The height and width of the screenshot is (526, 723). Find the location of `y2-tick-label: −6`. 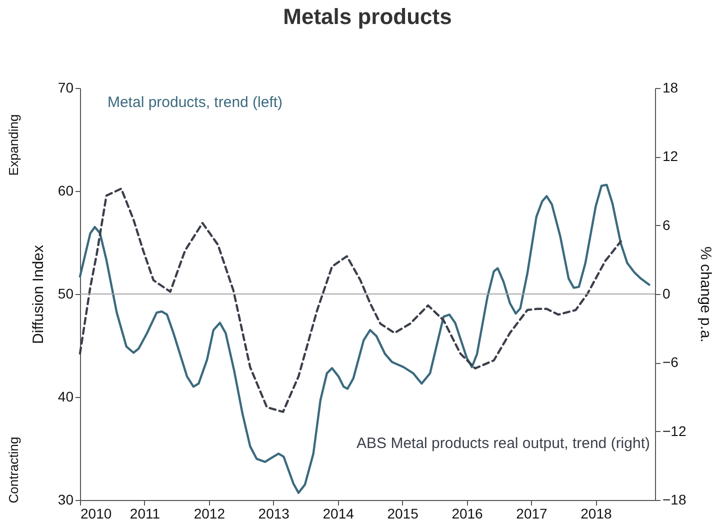

y2-tick-label: −6 is located at coordinates (670, 362).